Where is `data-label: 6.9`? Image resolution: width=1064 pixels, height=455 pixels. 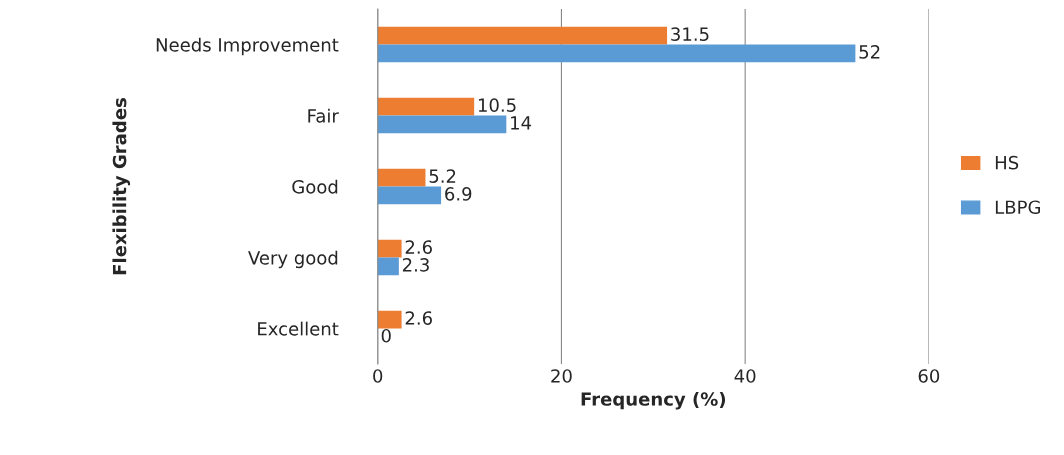 data-label: 6.9 is located at coordinates (458, 194).